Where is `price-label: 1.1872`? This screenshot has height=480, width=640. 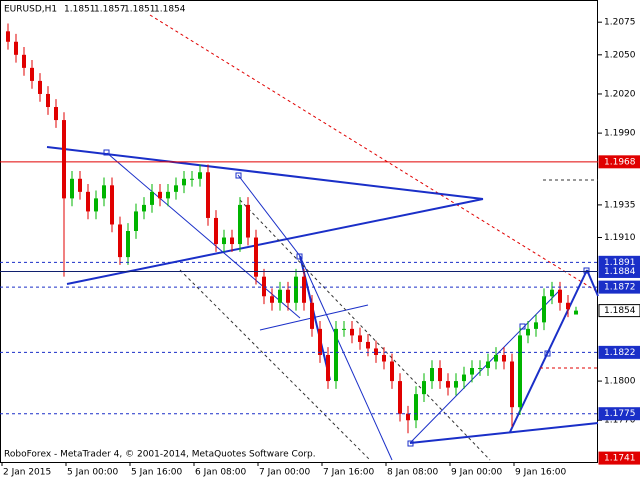 price-label: 1.1872 is located at coordinates (620, 288).